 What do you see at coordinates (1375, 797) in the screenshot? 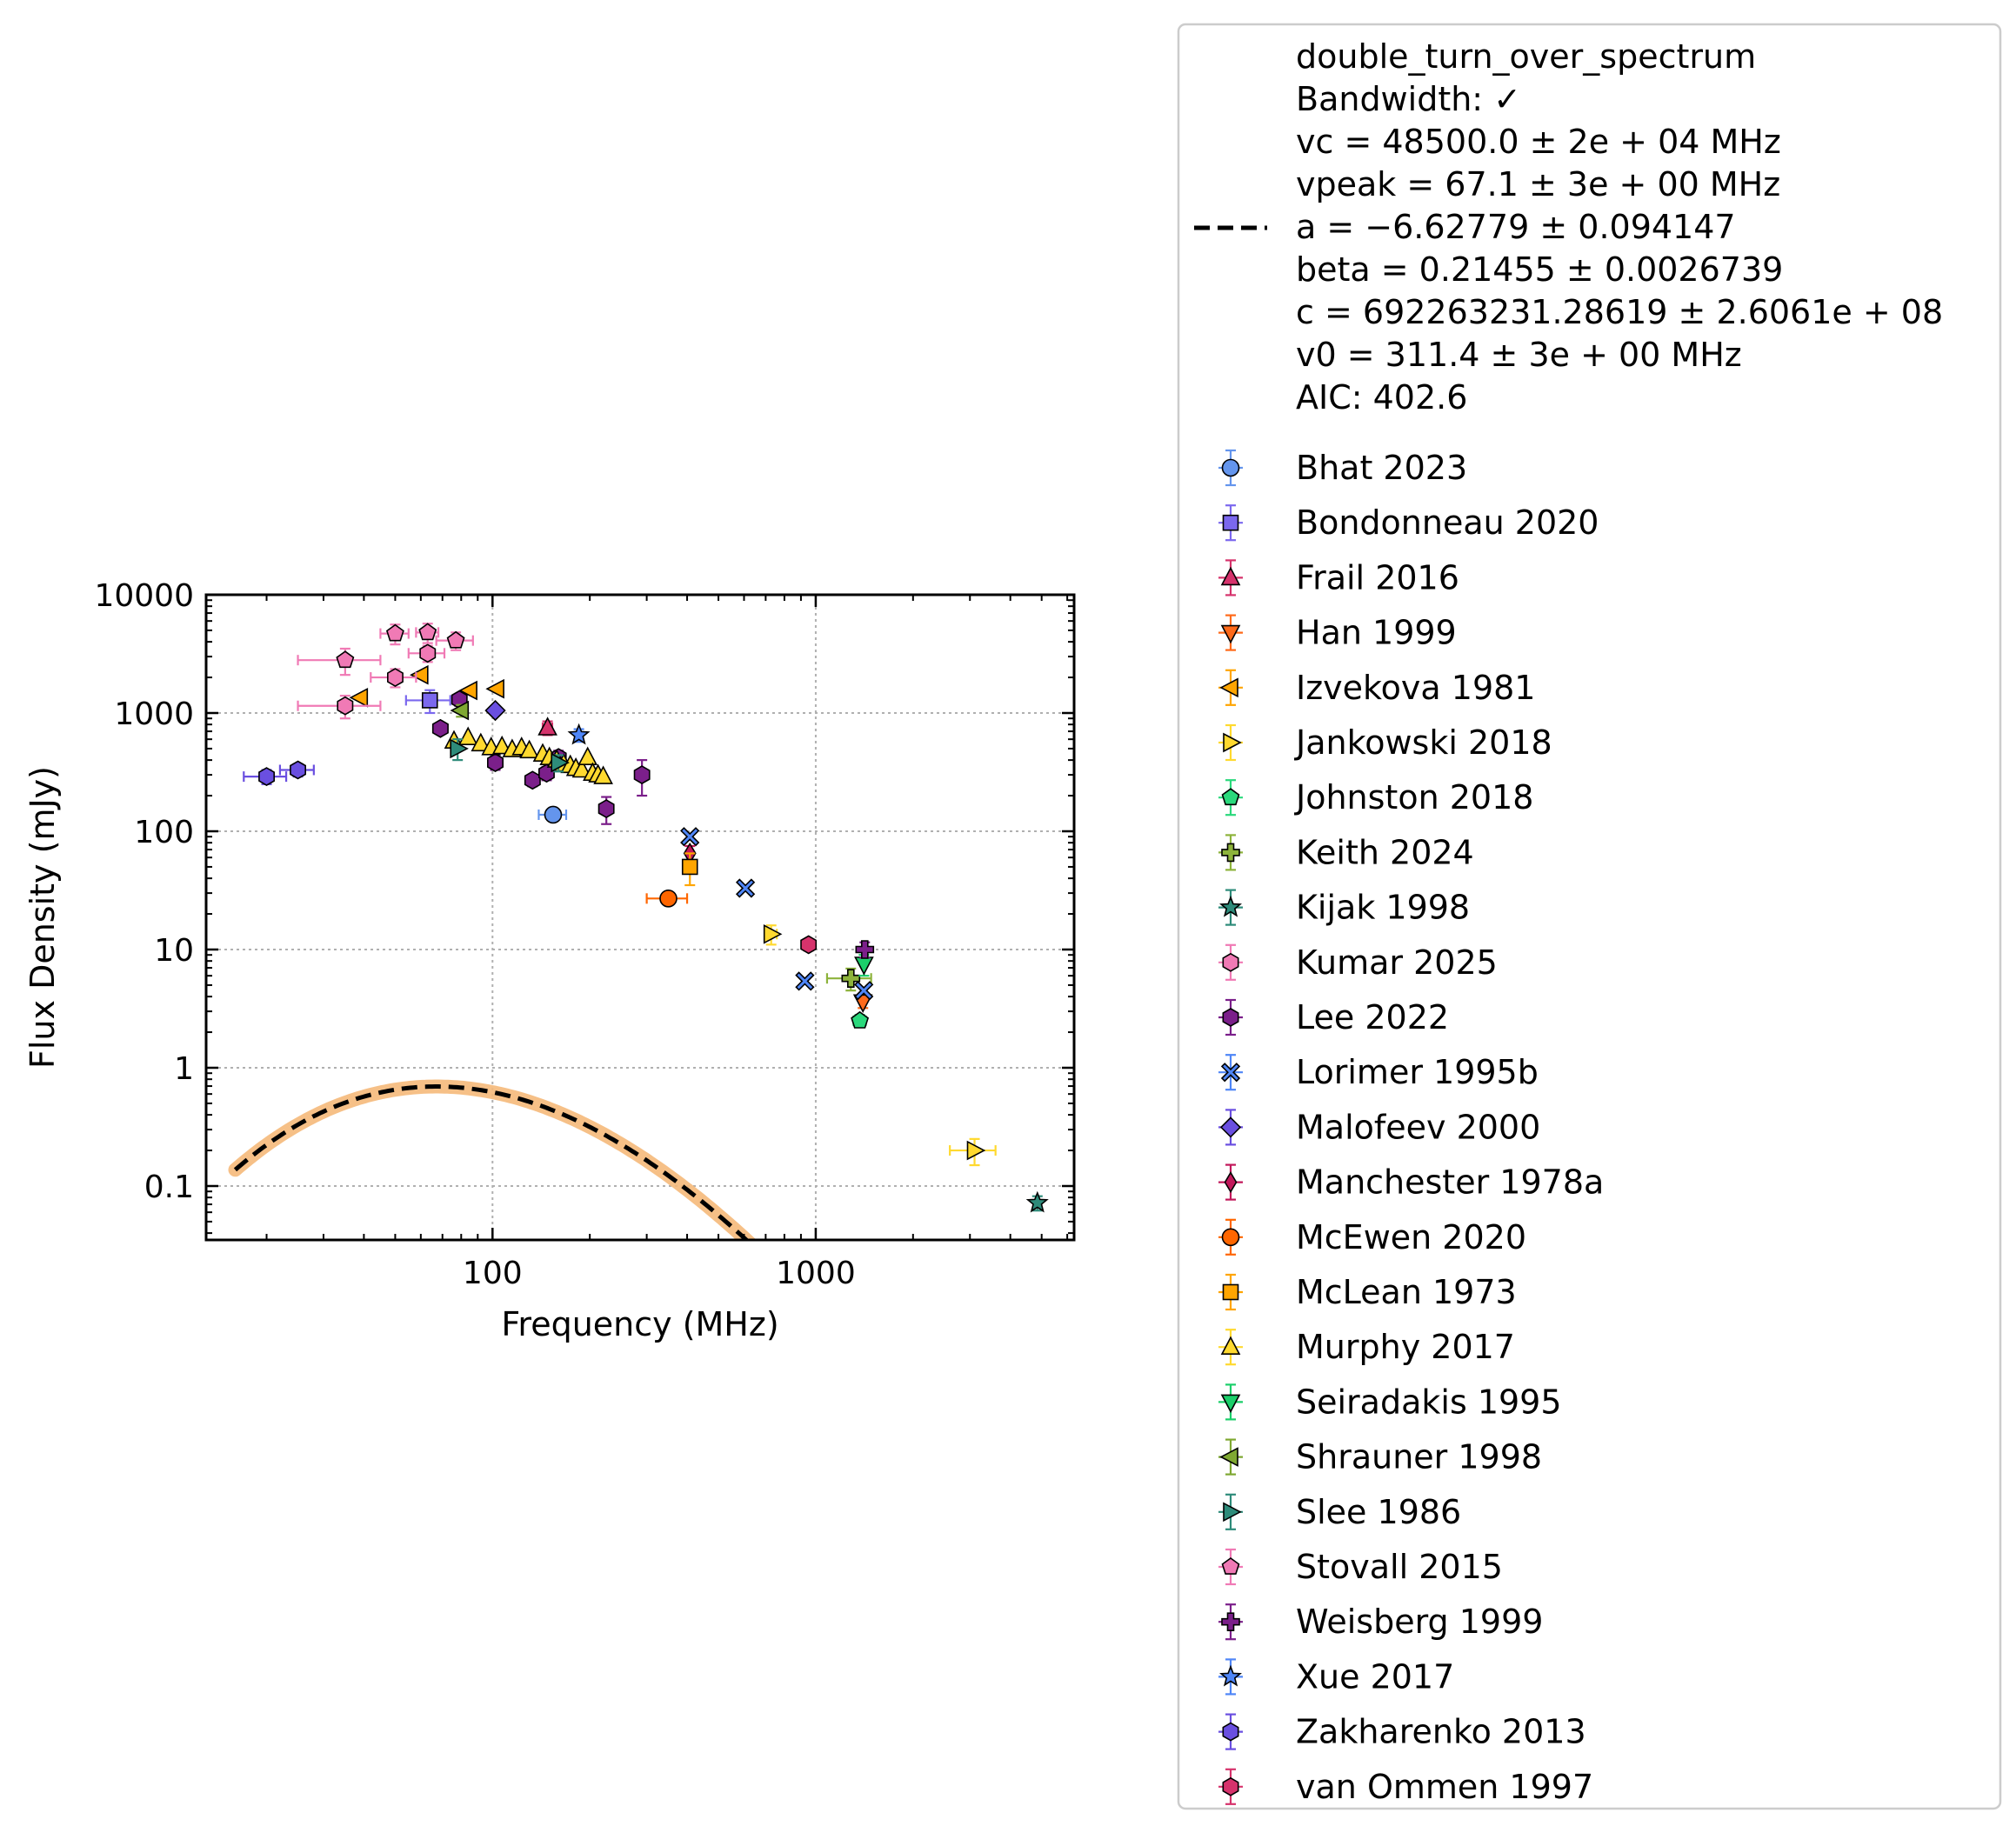
I see `legend-item: Johnston 2018` at bounding box center [1375, 797].